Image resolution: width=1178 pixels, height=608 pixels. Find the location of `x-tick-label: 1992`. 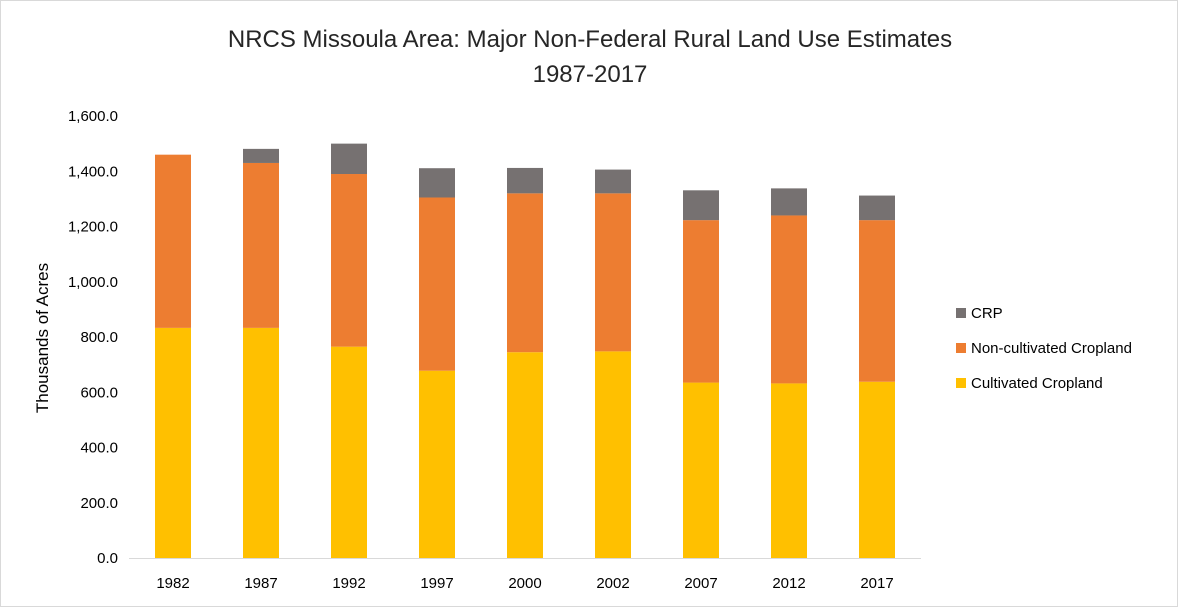

x-tick-label: 1992 is located at coordinates (348, 583).